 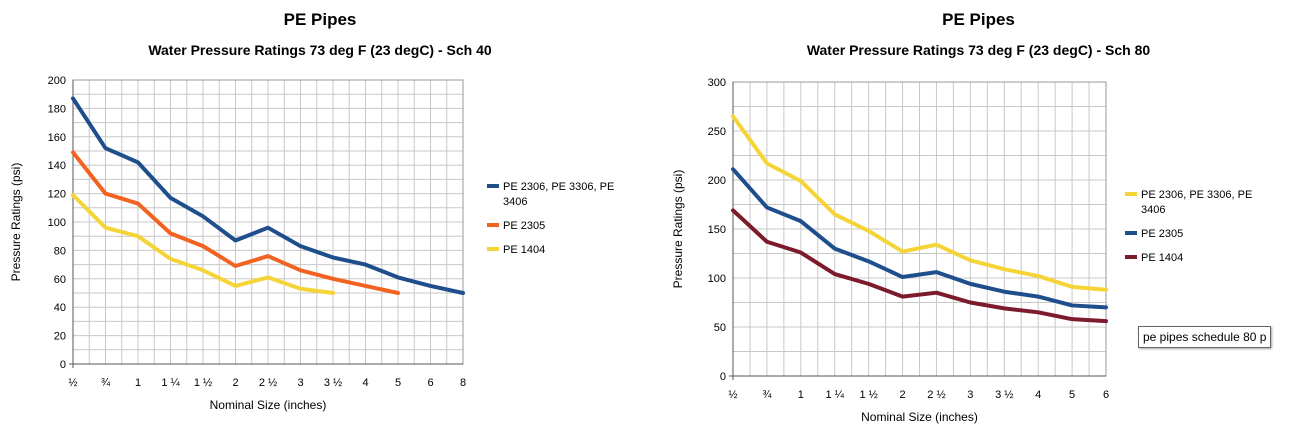 What do you see at coordinates (463, 383) in the screenshot?
I see `x-tick-label: 8` at bounding box center [463, 383].